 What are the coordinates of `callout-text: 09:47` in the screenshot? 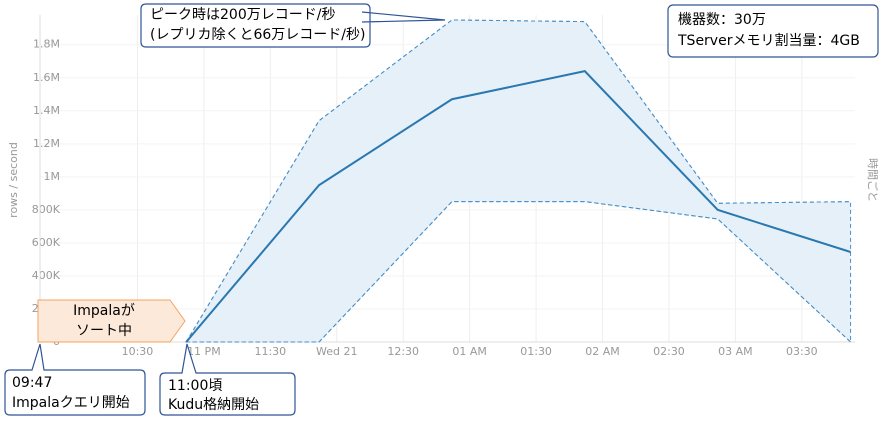 It's located at (32, 383).